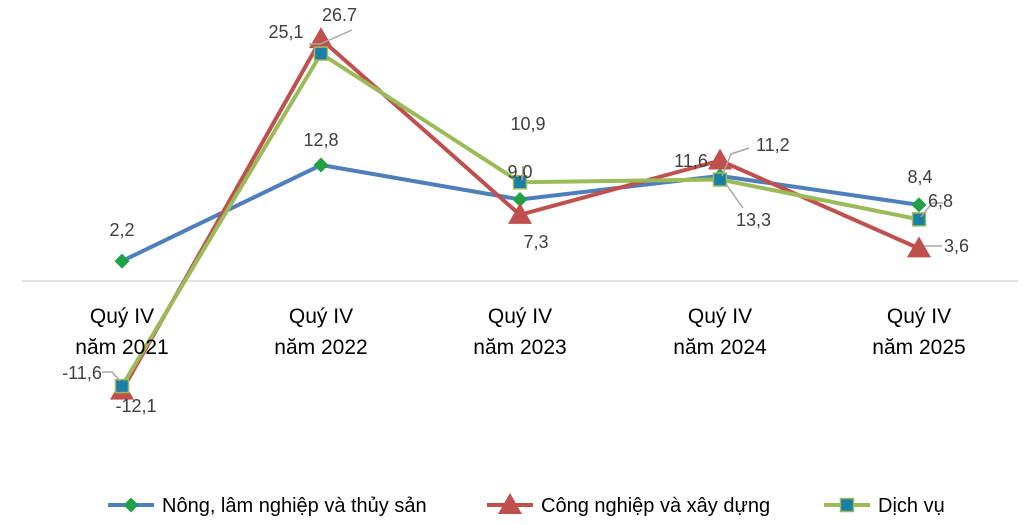 The image size is (1036, 525). What do you see at coordinates (527, 124) in the screenshot?
I see `data-label: 10,9` at bounding box center [527, 124].